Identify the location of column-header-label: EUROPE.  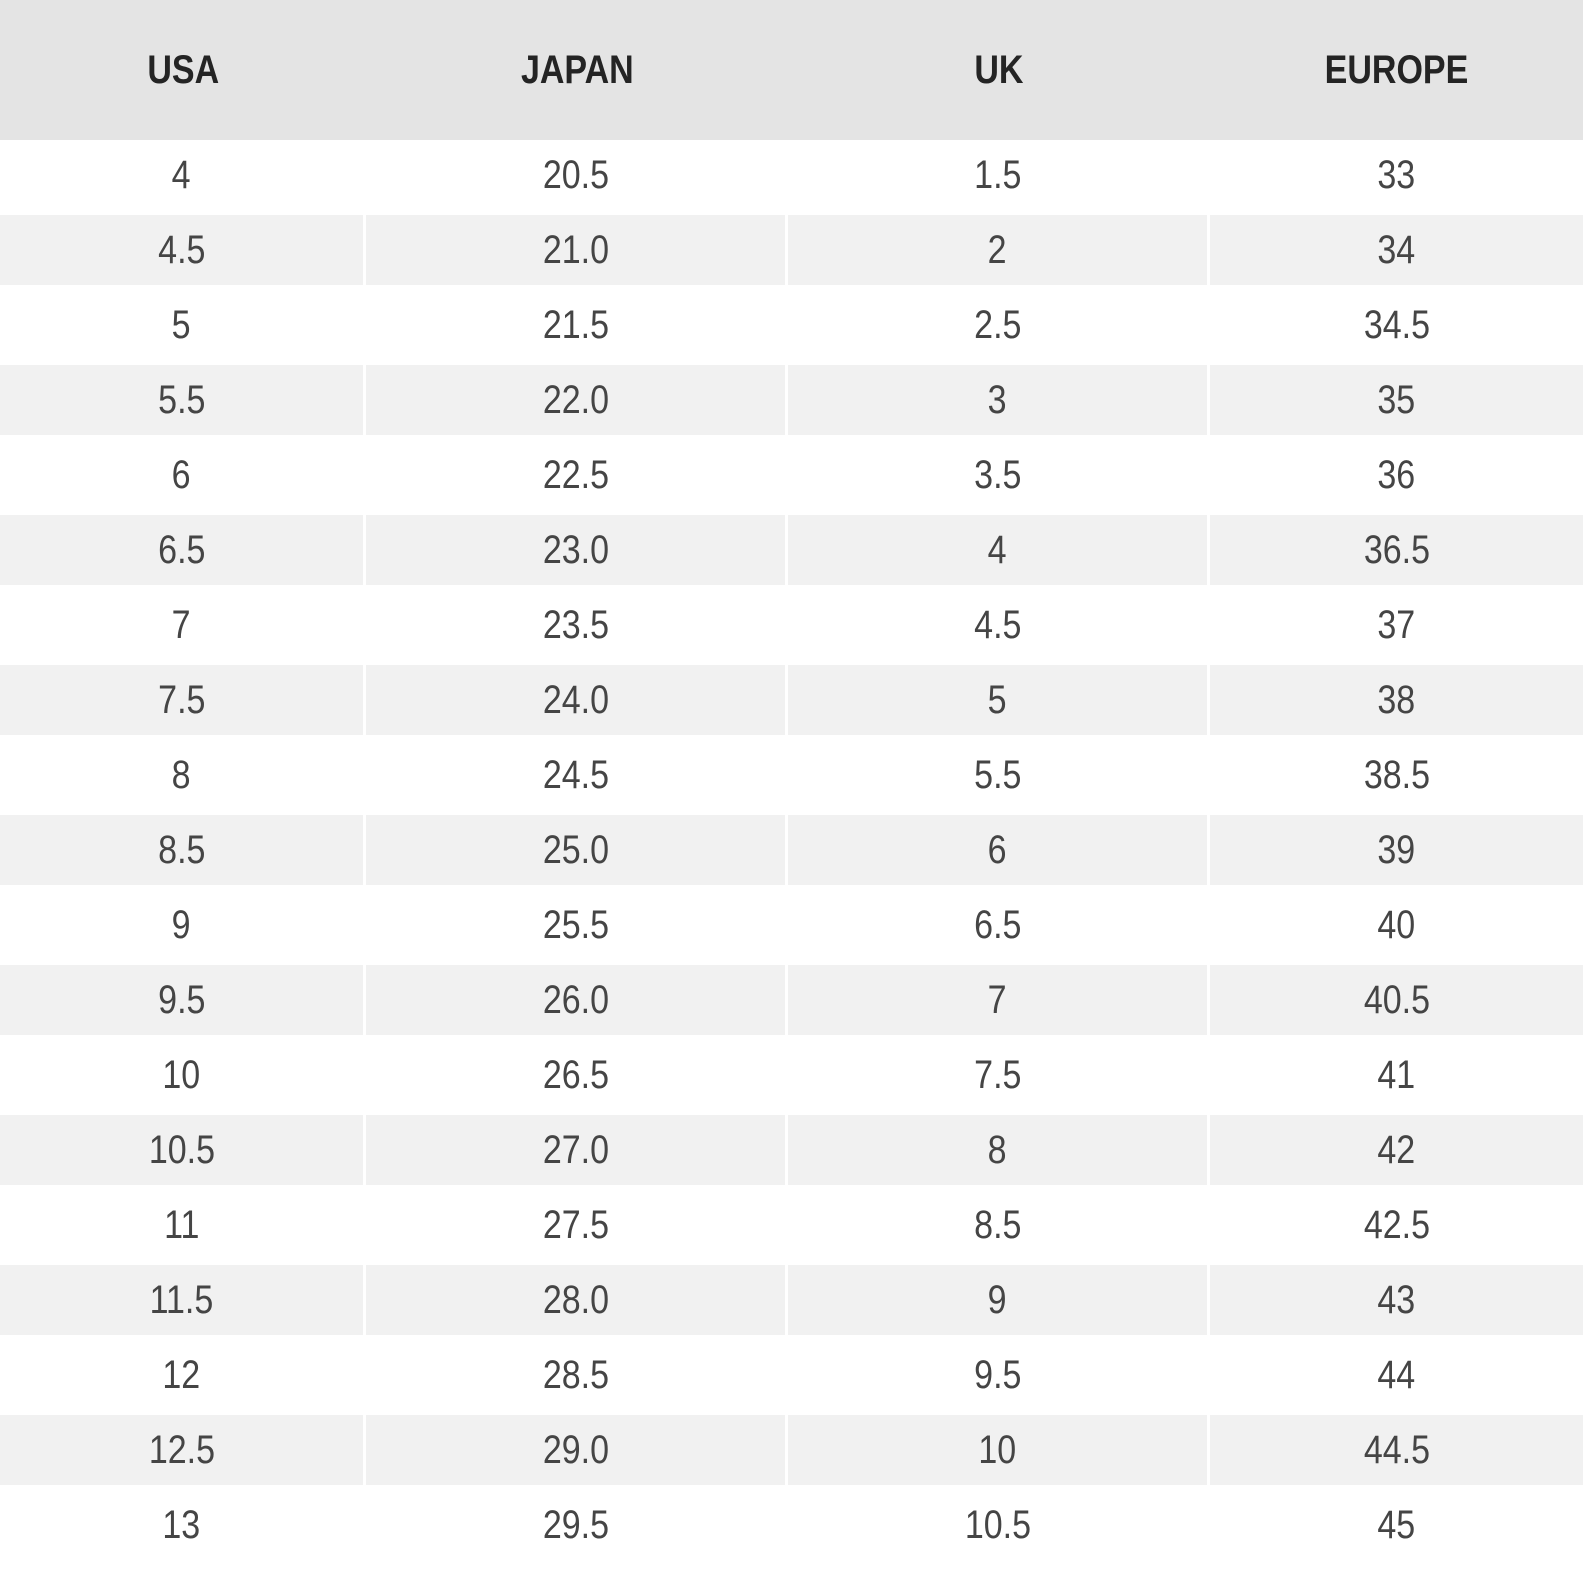
(1396, 69).